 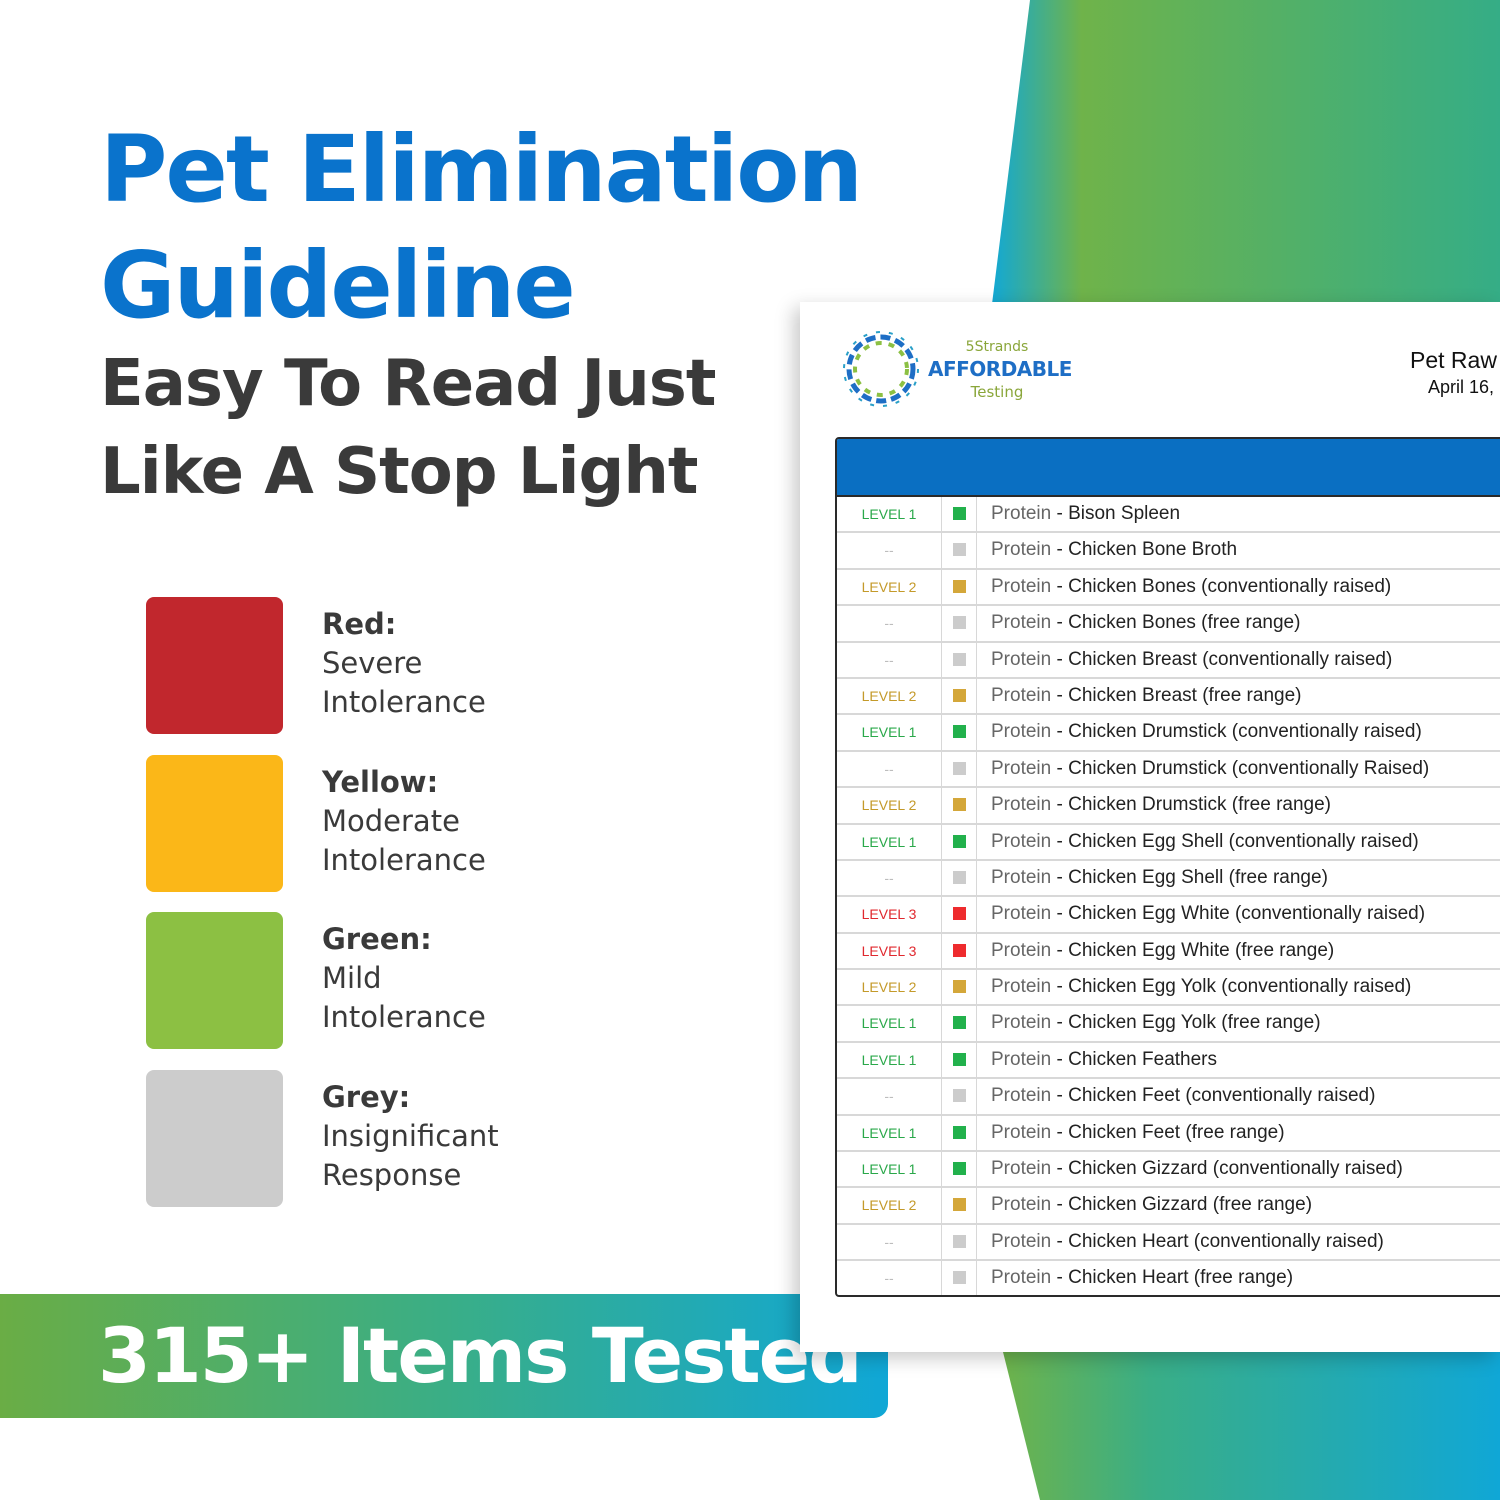 I want to click on item-cell: Protein - Chicken Feathers, so click(x=1104, y=1059).